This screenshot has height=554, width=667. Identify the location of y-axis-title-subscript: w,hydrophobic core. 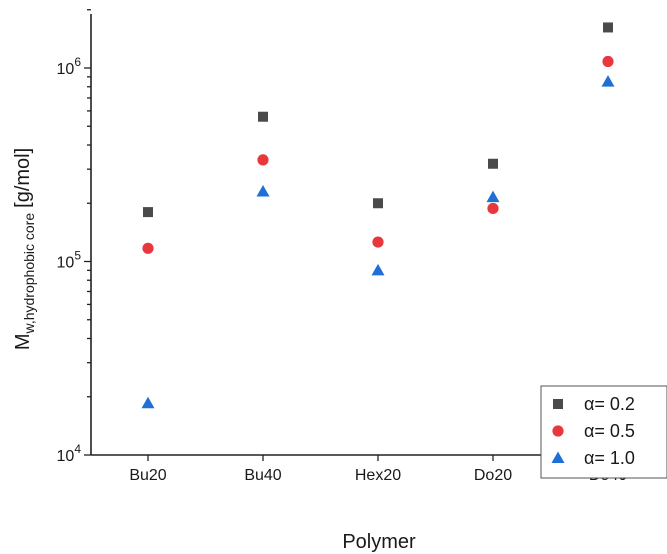
(29, 274).